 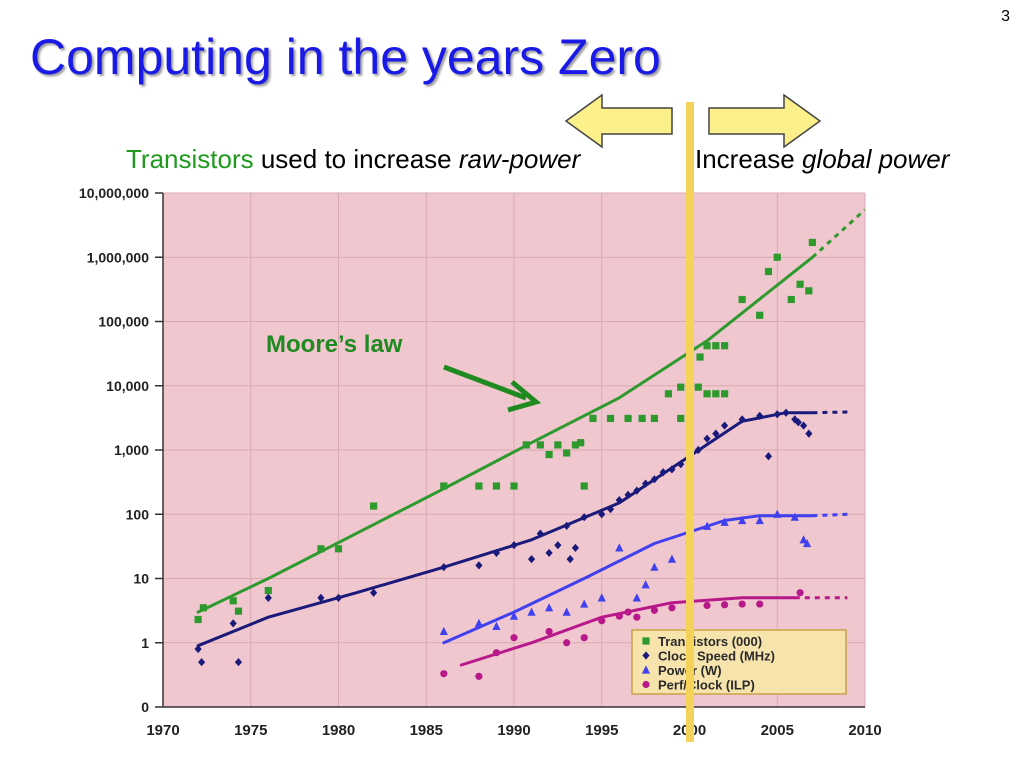 What do you see at coordinates (864, 730) in the screenshot?
I see `x-tick-label: 2010` at bounding box center [864, 730].